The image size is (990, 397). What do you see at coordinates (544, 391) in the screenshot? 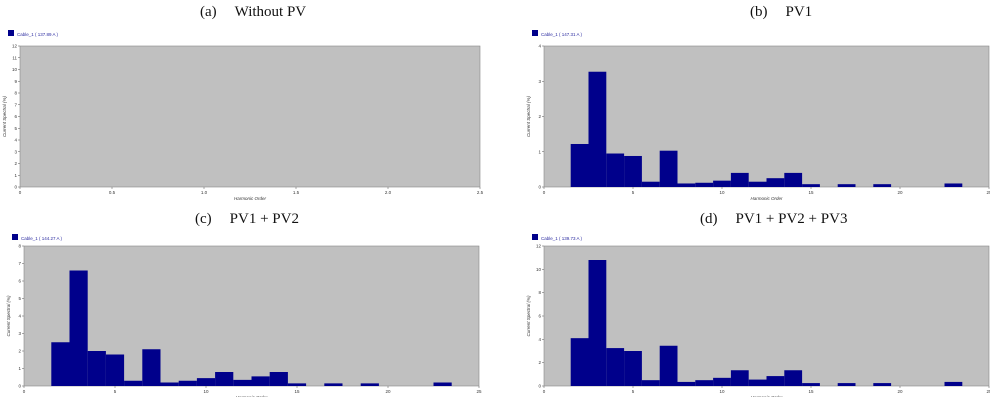
I see `x-tick-label: 0` at bounding box center [544, 391].